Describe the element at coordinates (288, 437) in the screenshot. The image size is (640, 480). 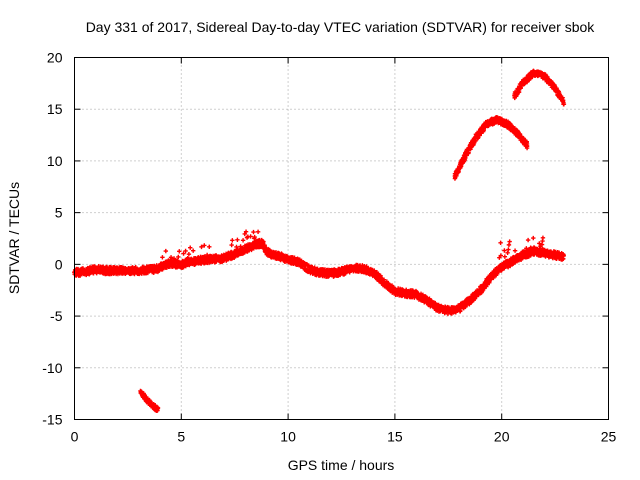
I see `x-tick-label: 10` at that location.